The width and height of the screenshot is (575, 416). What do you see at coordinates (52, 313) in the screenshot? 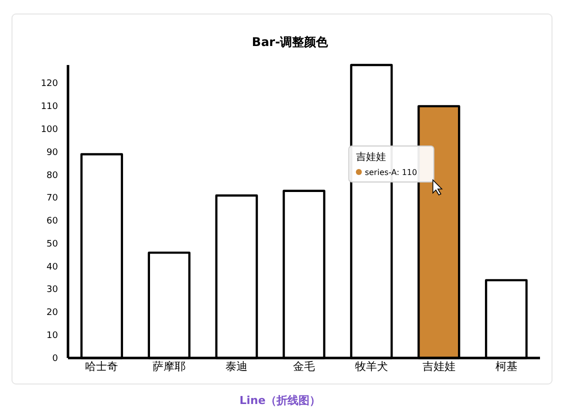
I see `y-tick-label: 20` at bounding box center [52, 313].